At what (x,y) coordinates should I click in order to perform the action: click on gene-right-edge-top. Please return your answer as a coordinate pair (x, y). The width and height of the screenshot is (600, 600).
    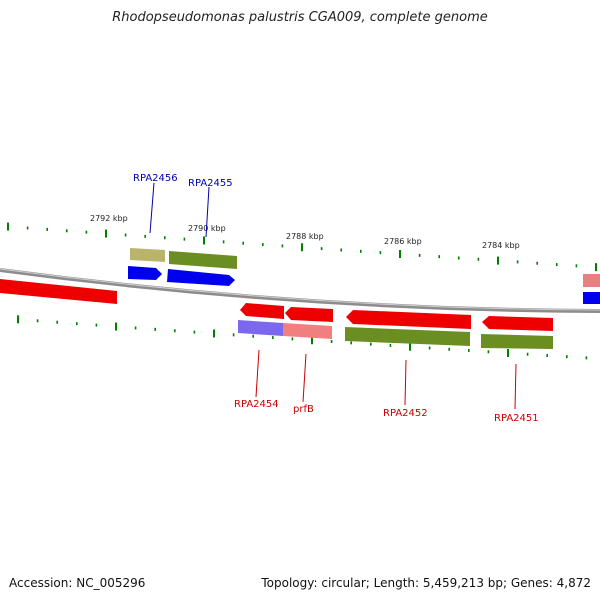
    Looking at the image, I should click on (591, 280).